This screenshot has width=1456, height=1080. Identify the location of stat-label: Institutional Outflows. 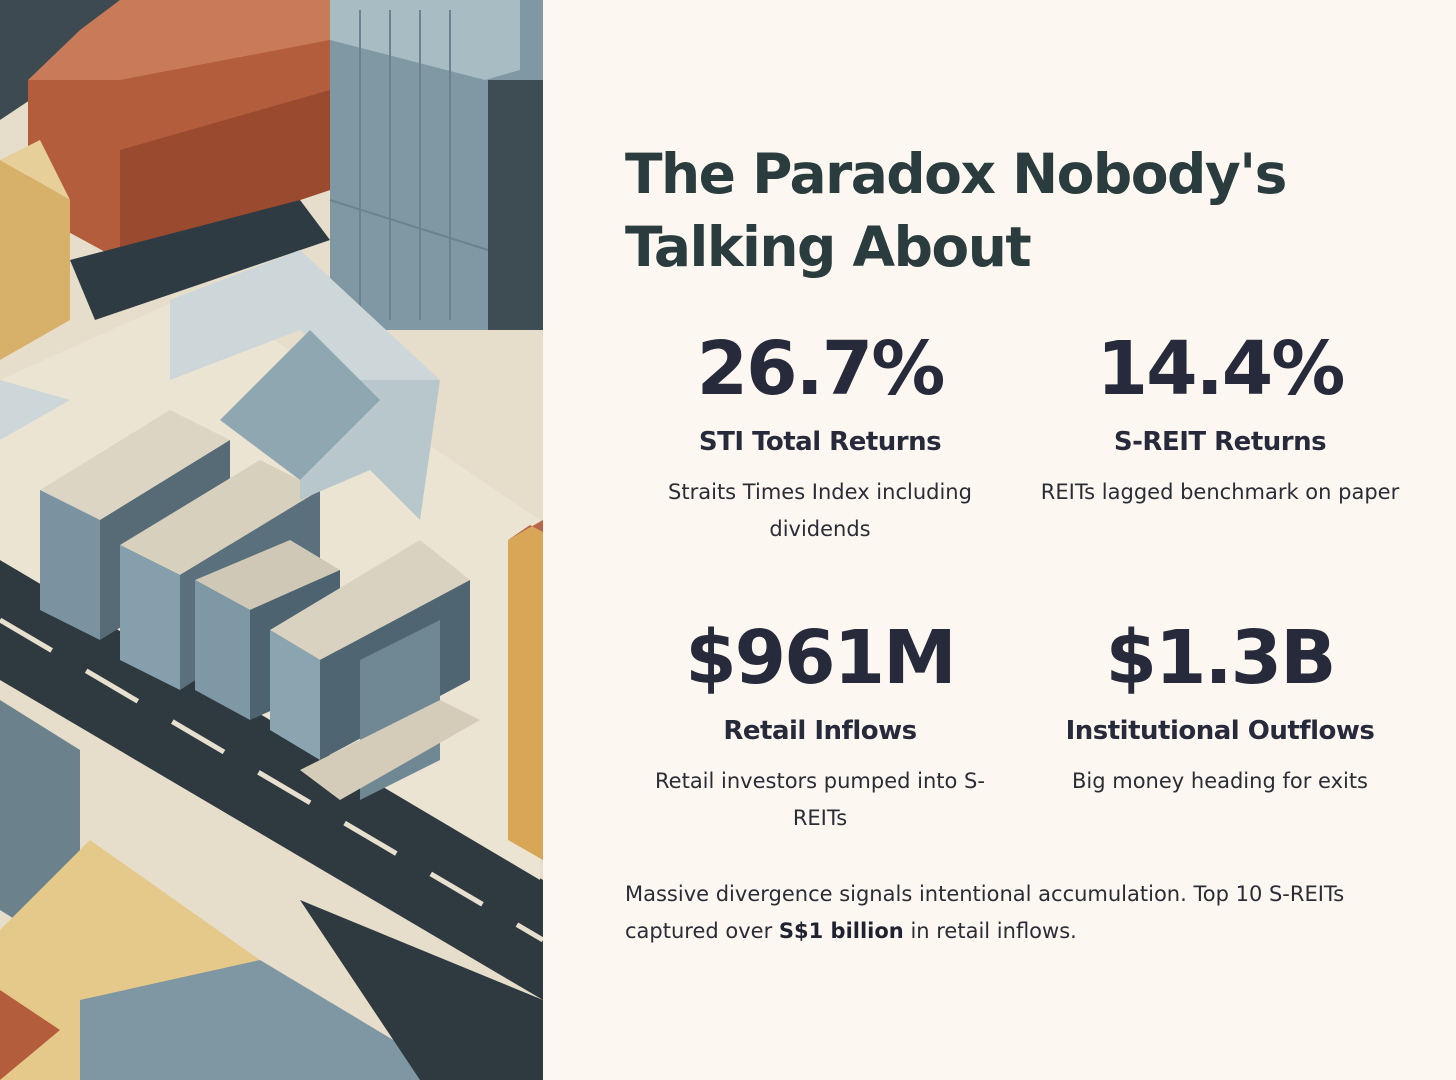
(1220, 731).